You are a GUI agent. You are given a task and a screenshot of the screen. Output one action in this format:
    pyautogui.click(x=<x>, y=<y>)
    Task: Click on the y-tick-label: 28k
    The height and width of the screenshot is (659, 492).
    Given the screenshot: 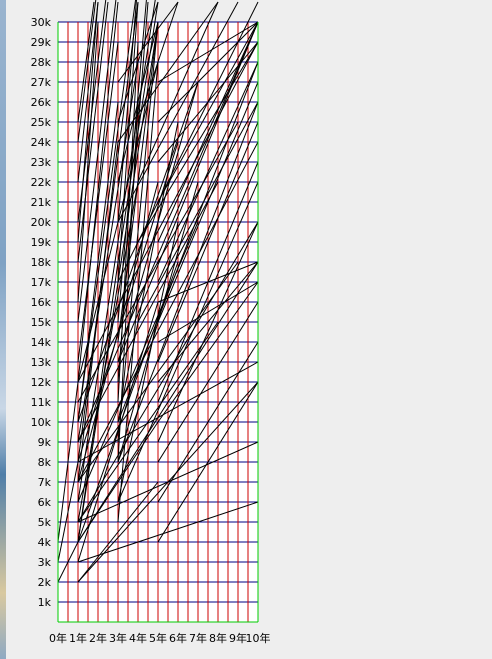 What is the action you would take?
    pyautogui.click(x=41, y=62)
    